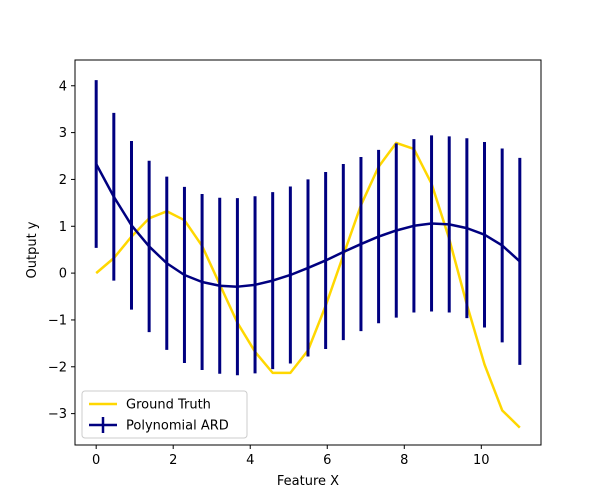  I want to click on y-tick-label: 2, so click(63, 180).